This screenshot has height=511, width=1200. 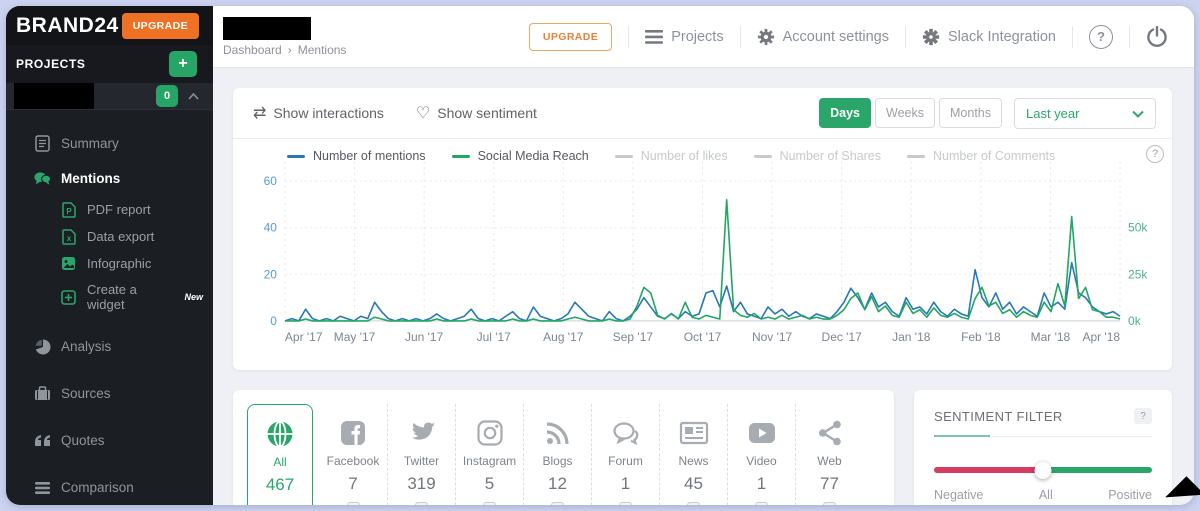 I want to click on source-label: Blogs, so click(x=557, y=461).